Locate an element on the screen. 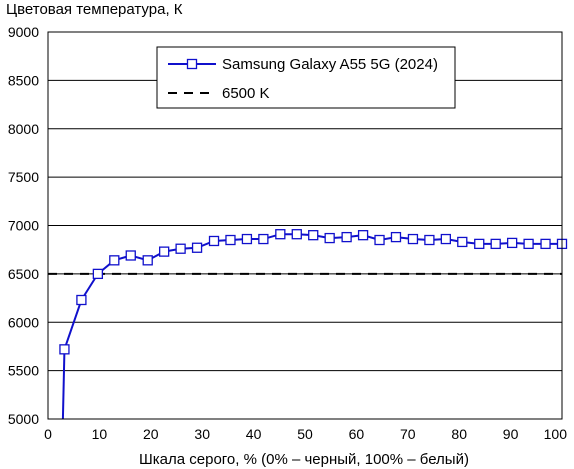 The width and height of the screenshot is (574, 469). legend: Samsung Galaxy A55 5G (2024) 6500 K is located at coordinates (306, 77).